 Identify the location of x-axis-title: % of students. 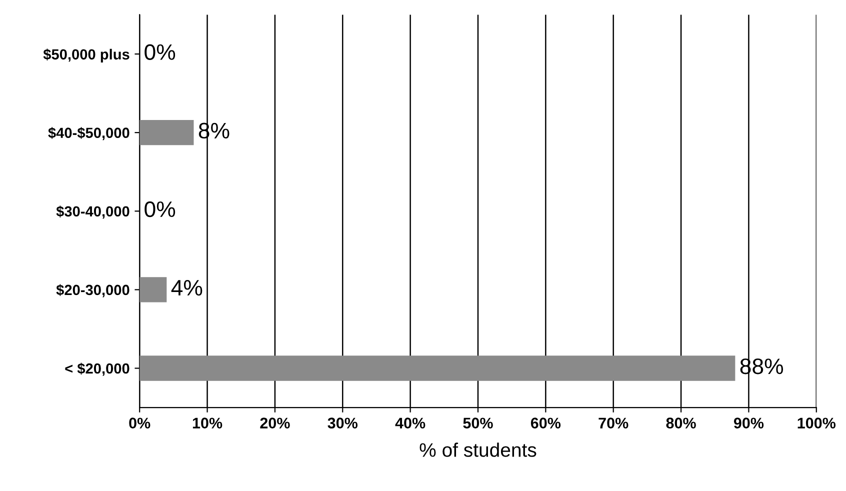
(478, 449).